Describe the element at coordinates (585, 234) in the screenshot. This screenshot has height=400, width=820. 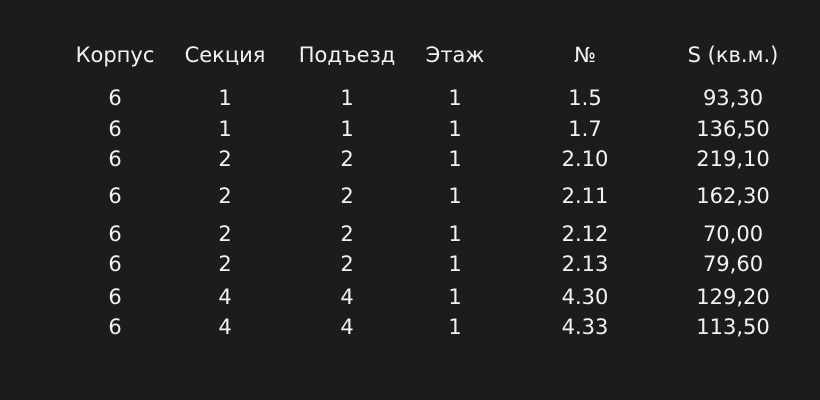
I see `table-cell: 2.12` at that location.